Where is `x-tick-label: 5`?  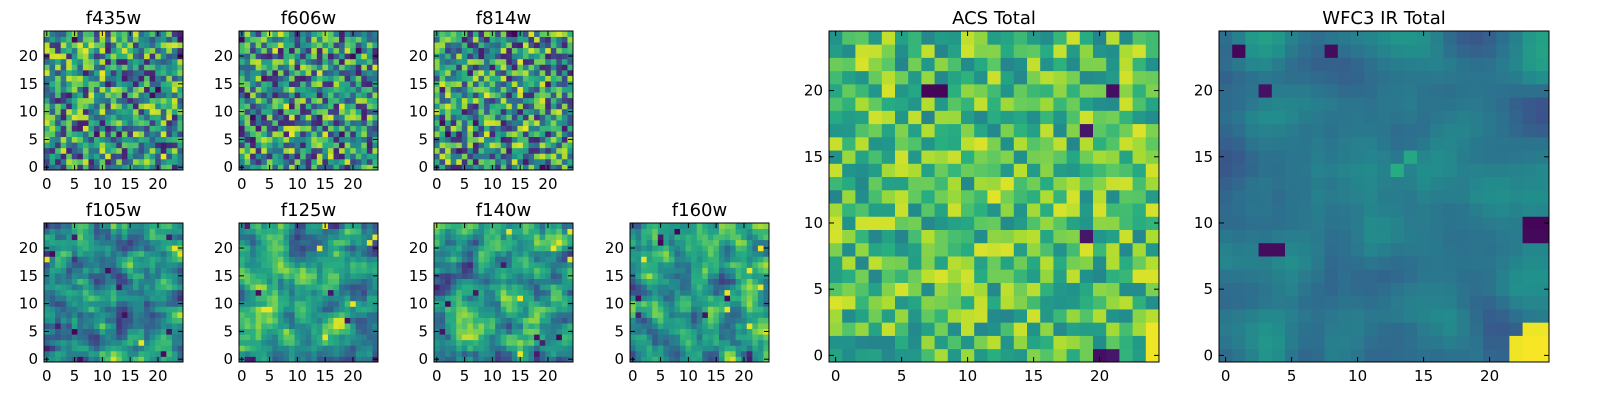
x-tick-label: 5 is located at coordinates (270, 376).